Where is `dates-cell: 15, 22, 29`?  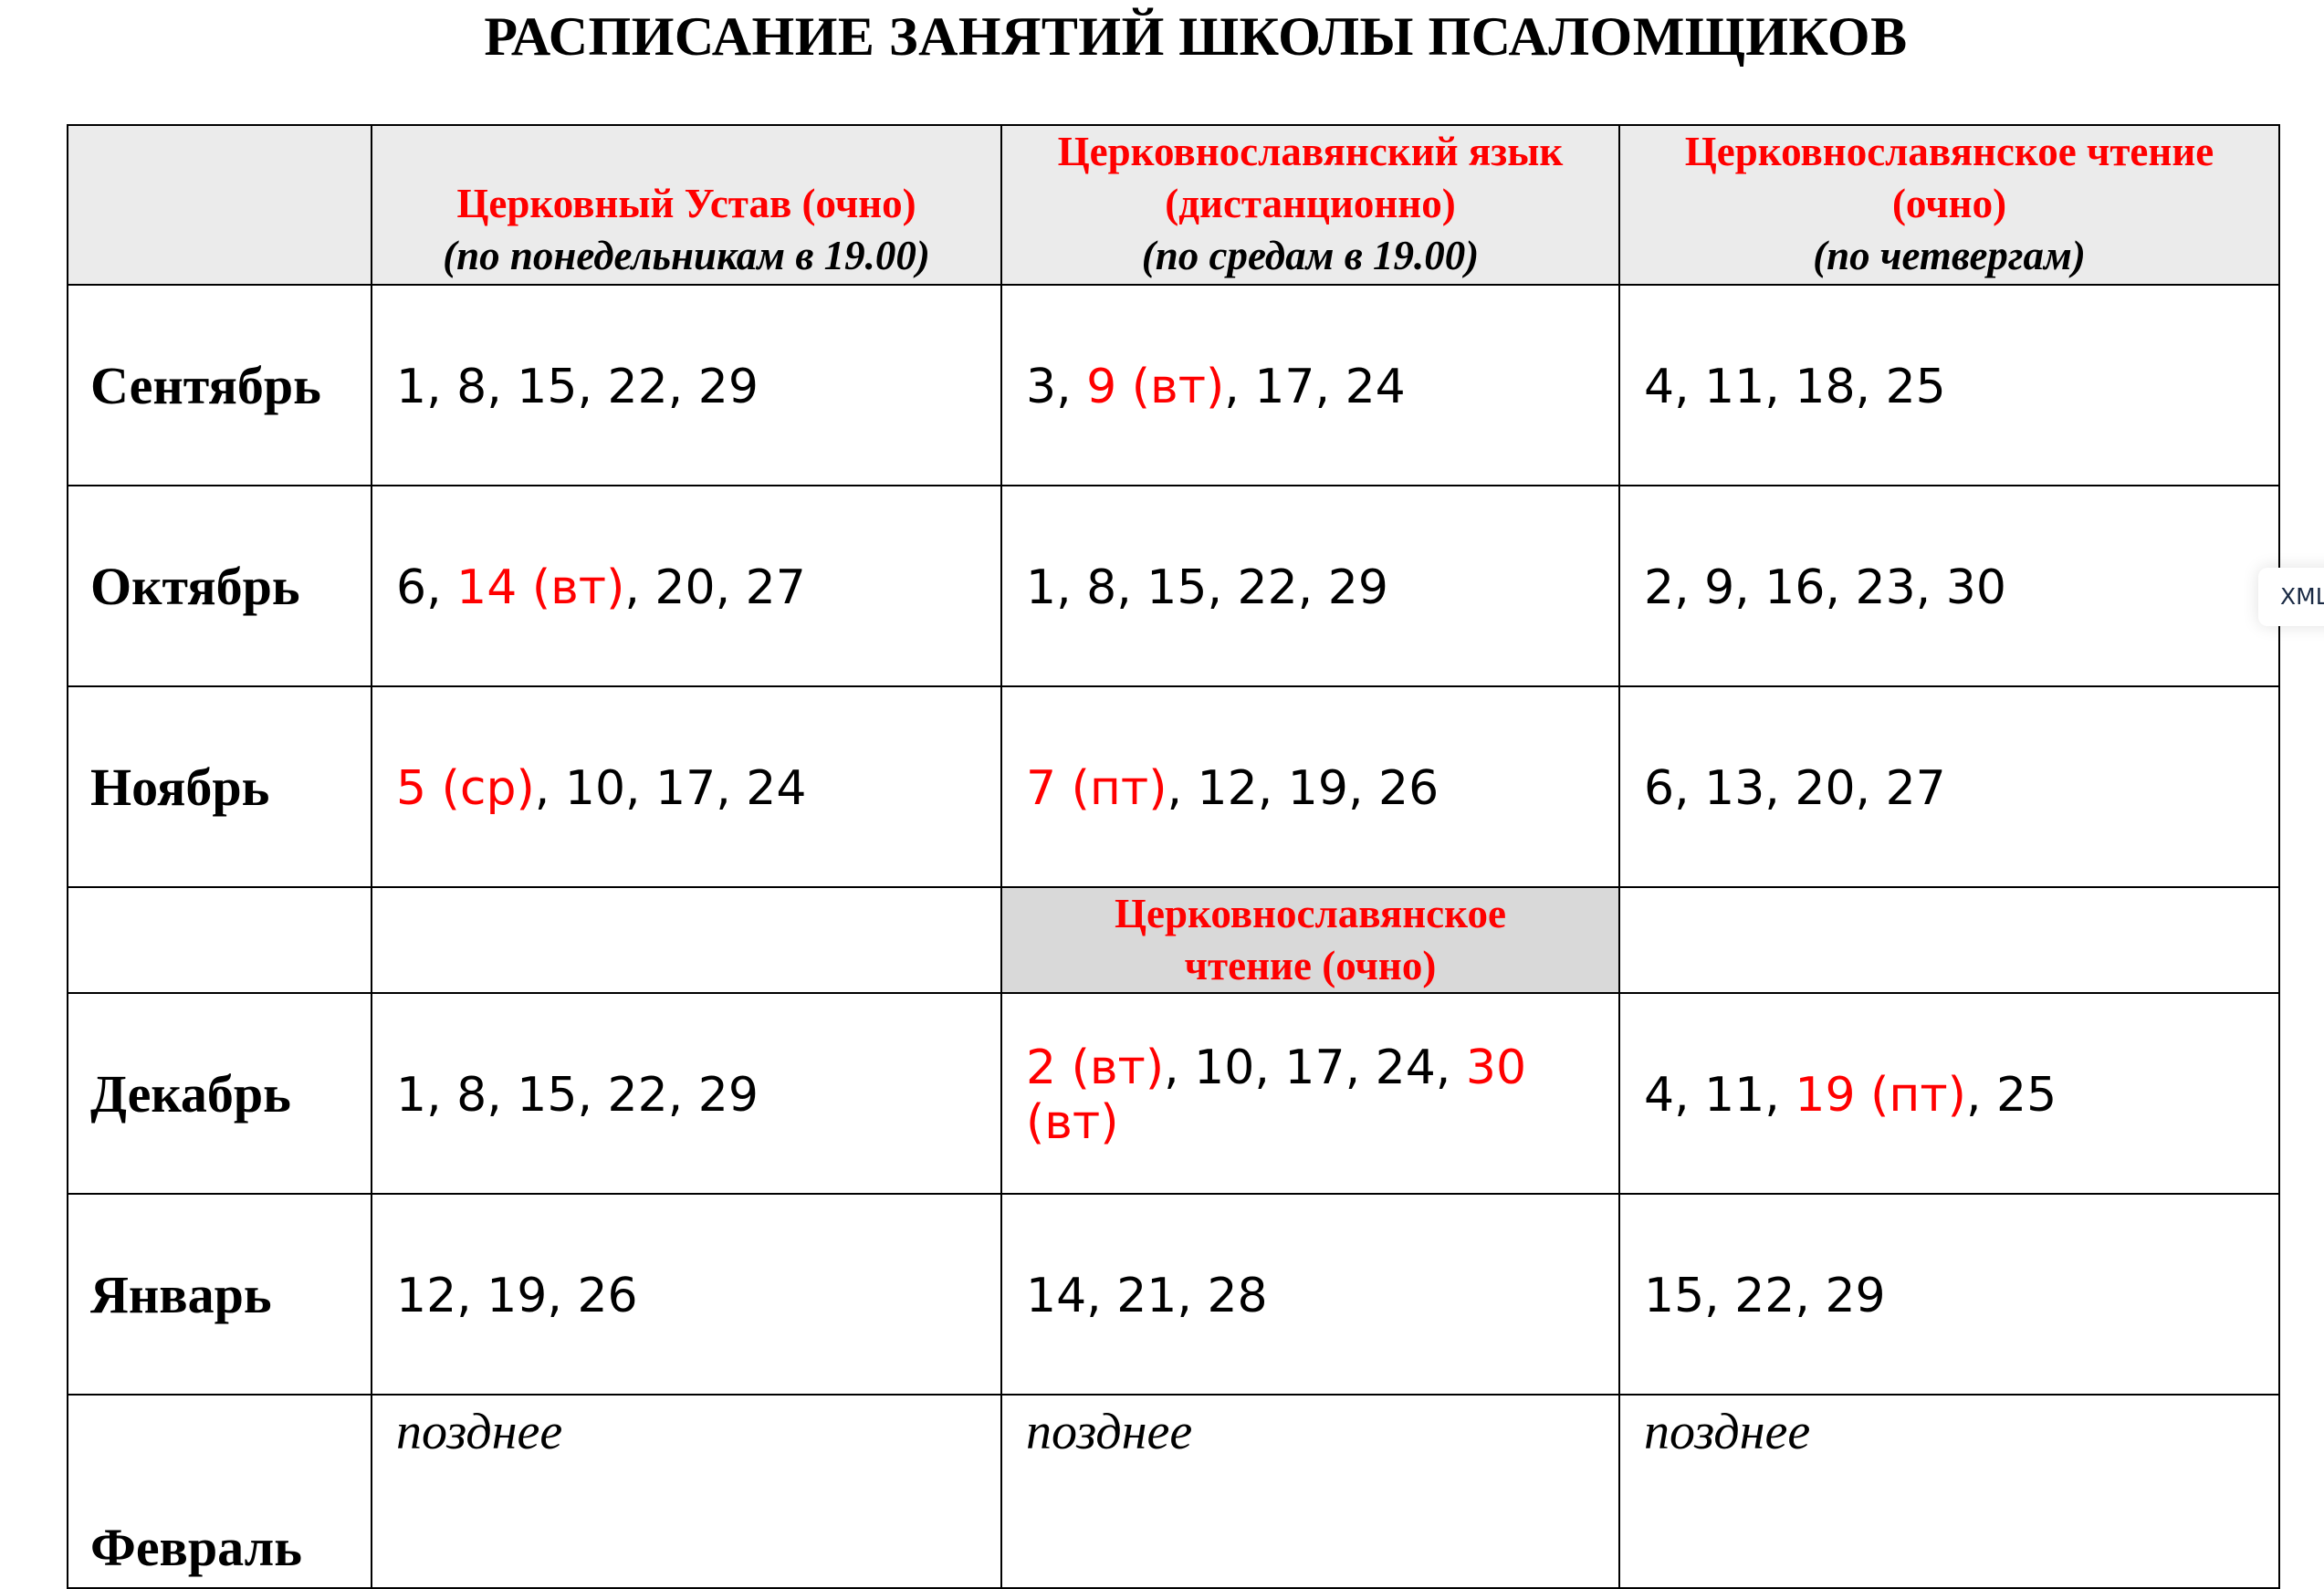
dates-cell: 15, 22, 29 is located at coordinates (1949, 1294).